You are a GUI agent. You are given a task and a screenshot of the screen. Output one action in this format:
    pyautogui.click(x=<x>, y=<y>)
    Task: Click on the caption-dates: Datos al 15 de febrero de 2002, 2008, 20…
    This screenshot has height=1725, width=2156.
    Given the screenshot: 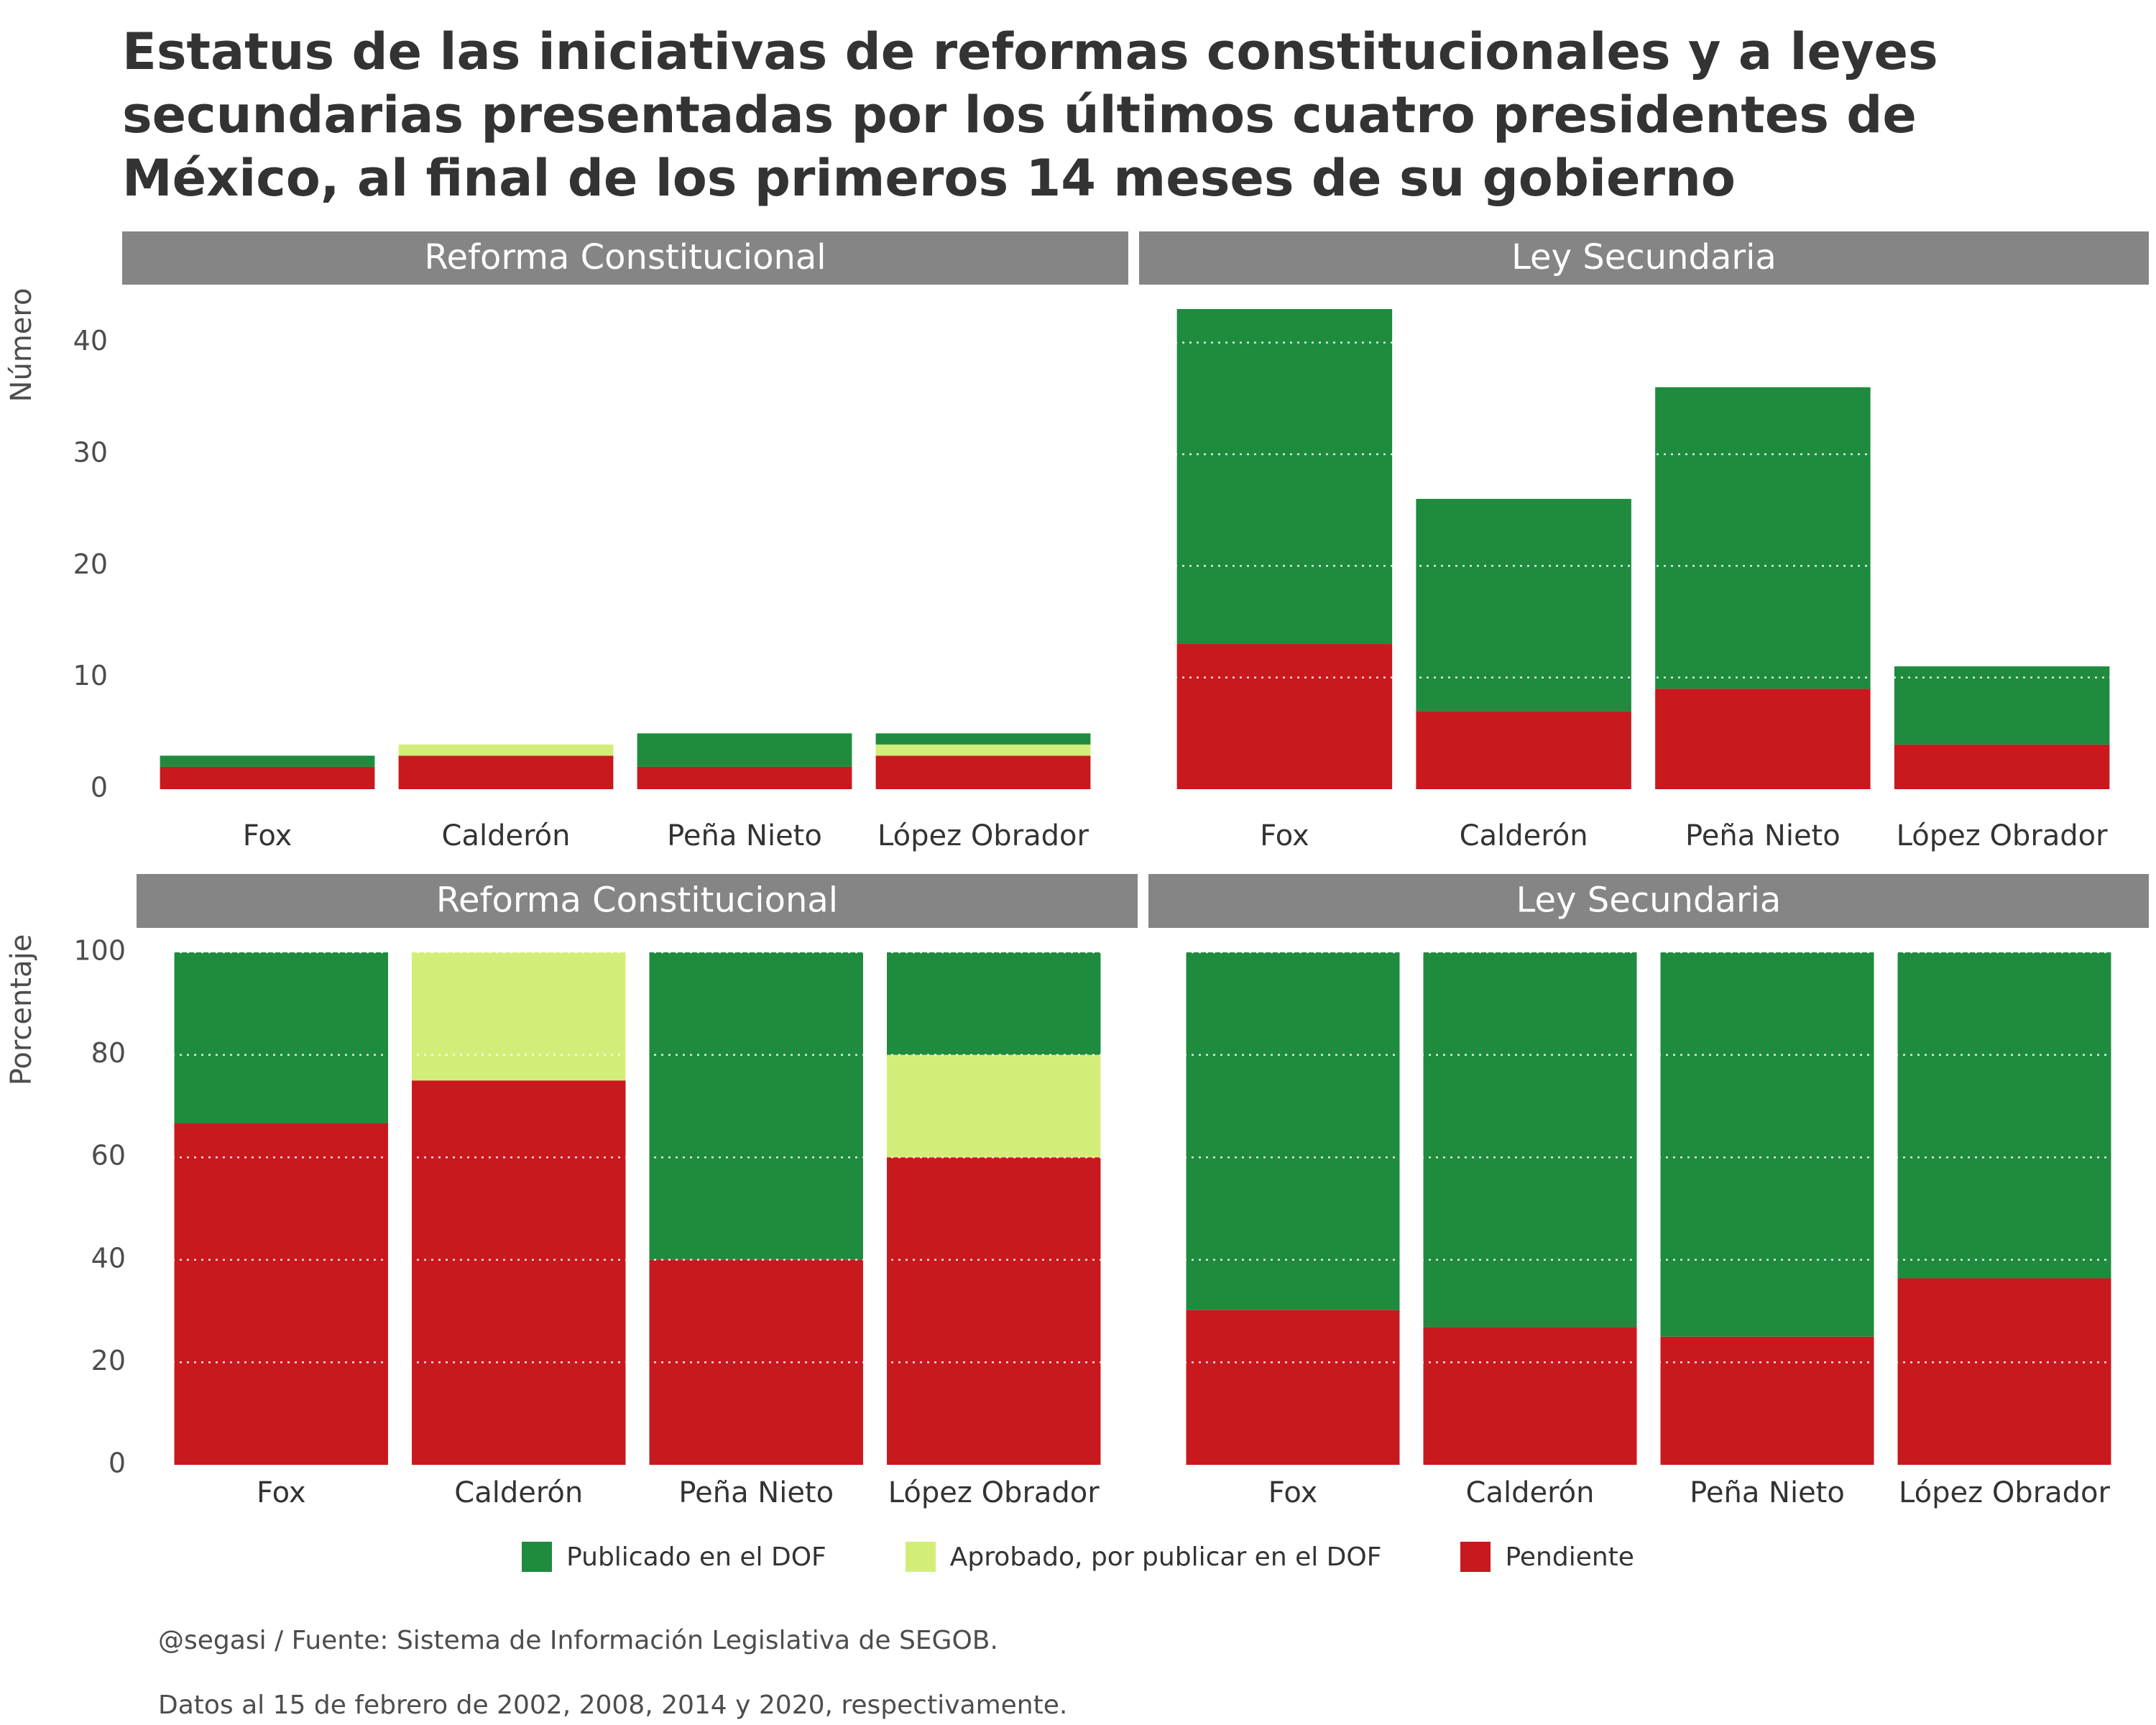 What is the action you would take?
    pyautogui.click(x=613, y=1705)
    